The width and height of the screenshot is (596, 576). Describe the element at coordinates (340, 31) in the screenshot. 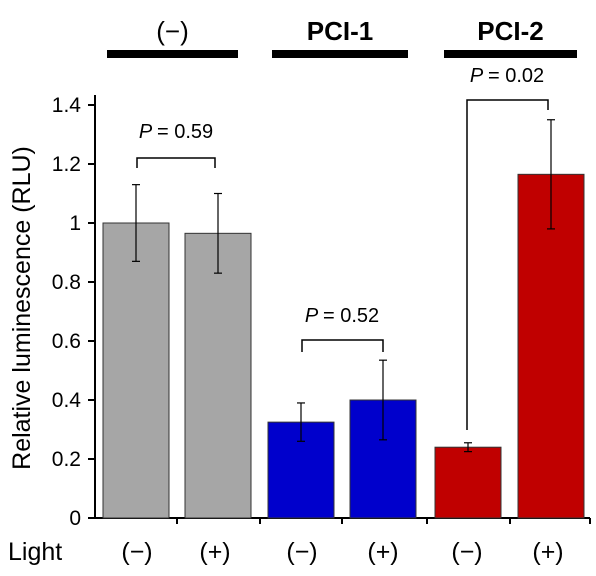

I see `group-label: PCI-1` at that location.